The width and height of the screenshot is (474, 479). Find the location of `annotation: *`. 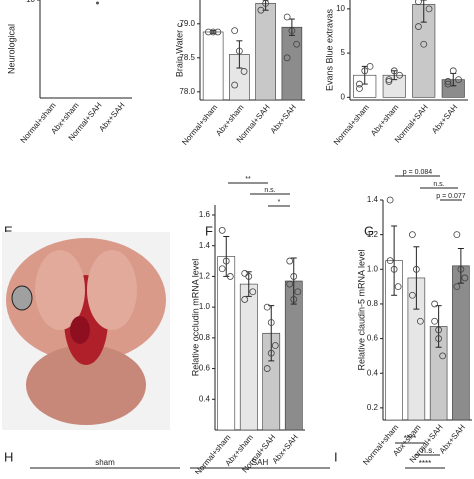

annotation: * is located at coordinates (279, 202).